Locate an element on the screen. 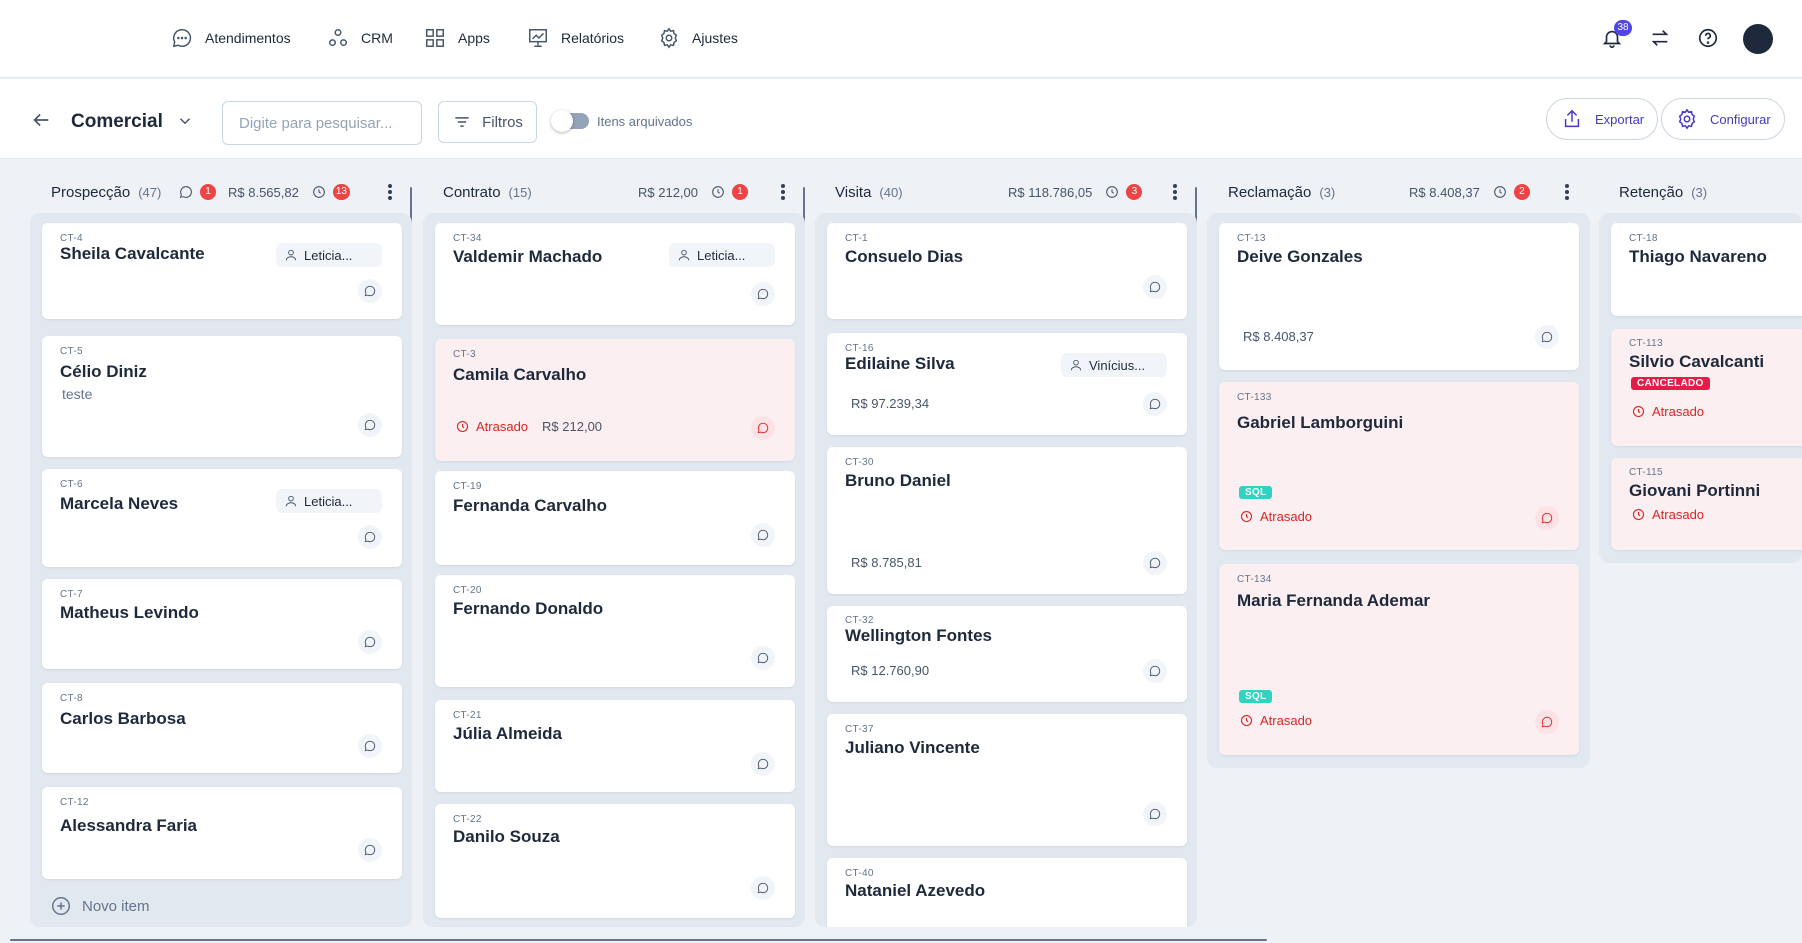 The image size is (1802, 943). card: CT-20 Fernando Donaldo is located at coordinates (615, 631).